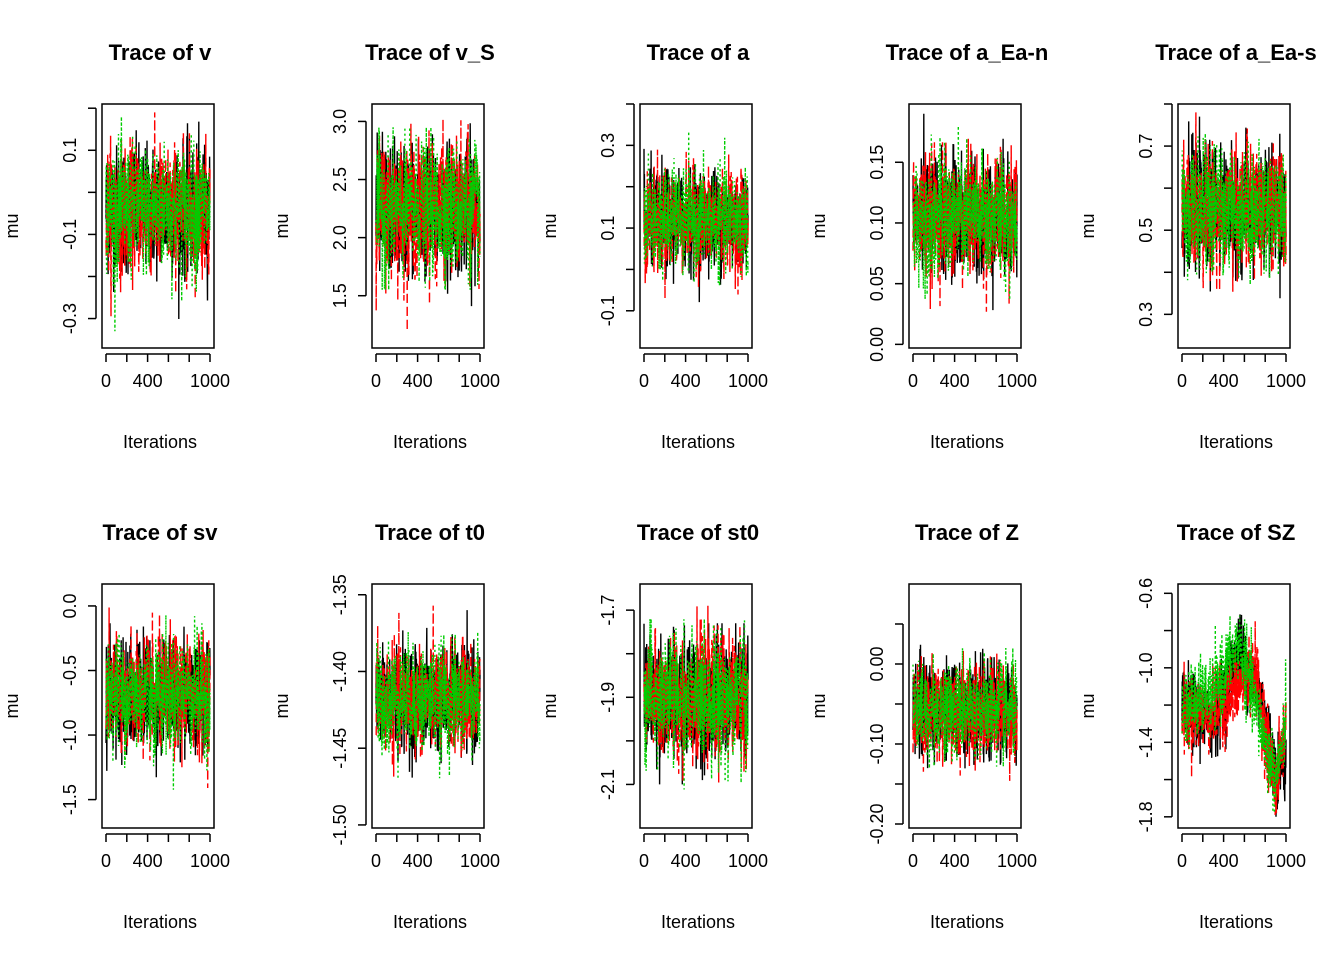 The height and width of the screenshot is (960, 1344). I want to click on y-tick-label: -0.20, so click(877, 823).